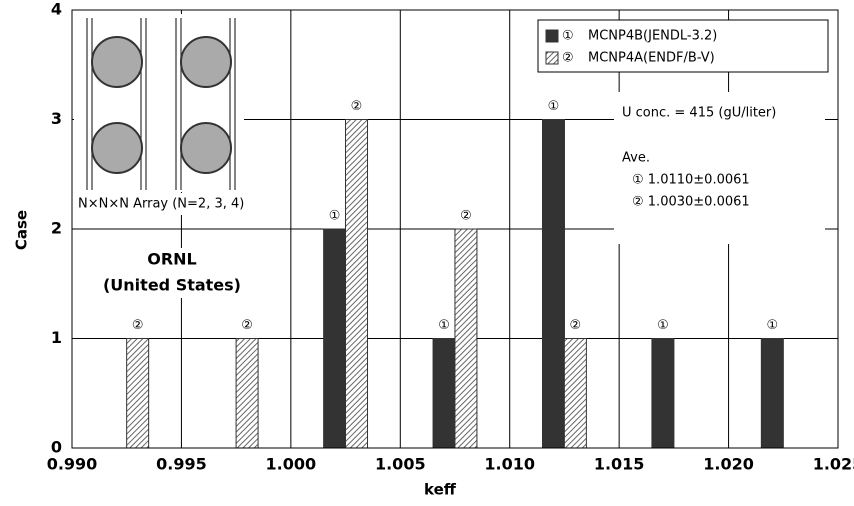 This screenshot has height=506, width=854. What do you see at coordinates (400, 464) in the screenshot?
I see `x-tick-label: 1.005` at bounding box center [400, 464].